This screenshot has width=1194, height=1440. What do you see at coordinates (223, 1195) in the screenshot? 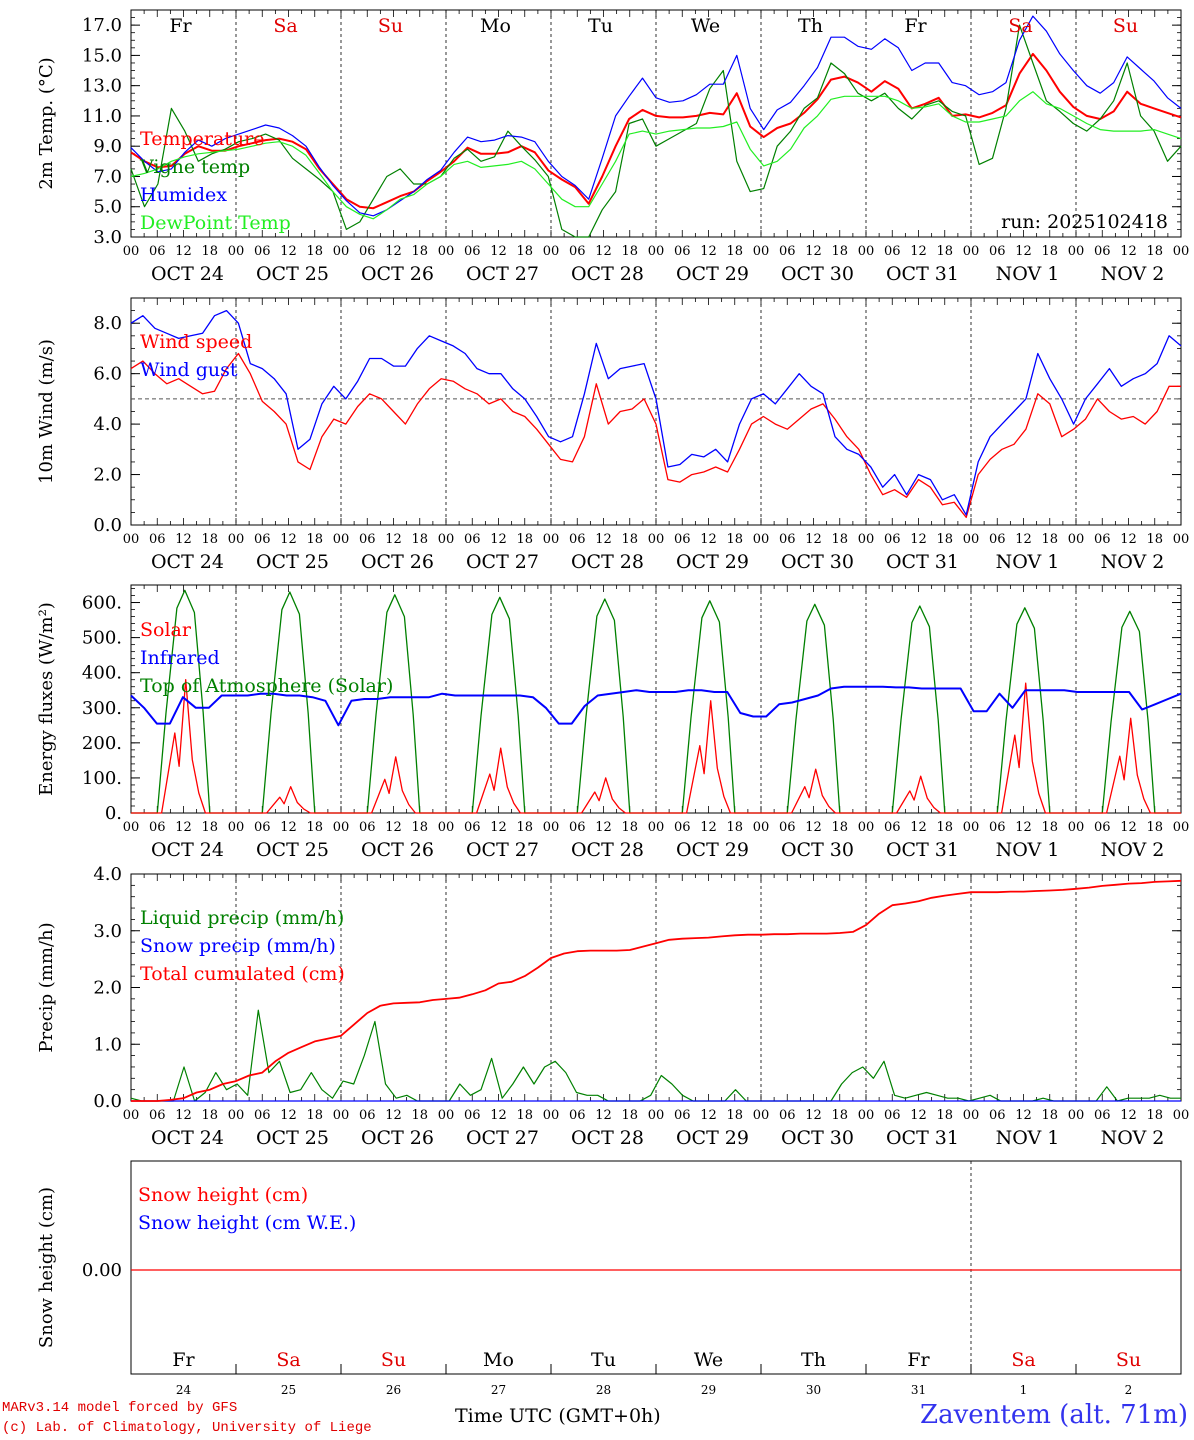
I see `legend-entry: Snow height (cm)` at bounding box center [223, 1195].